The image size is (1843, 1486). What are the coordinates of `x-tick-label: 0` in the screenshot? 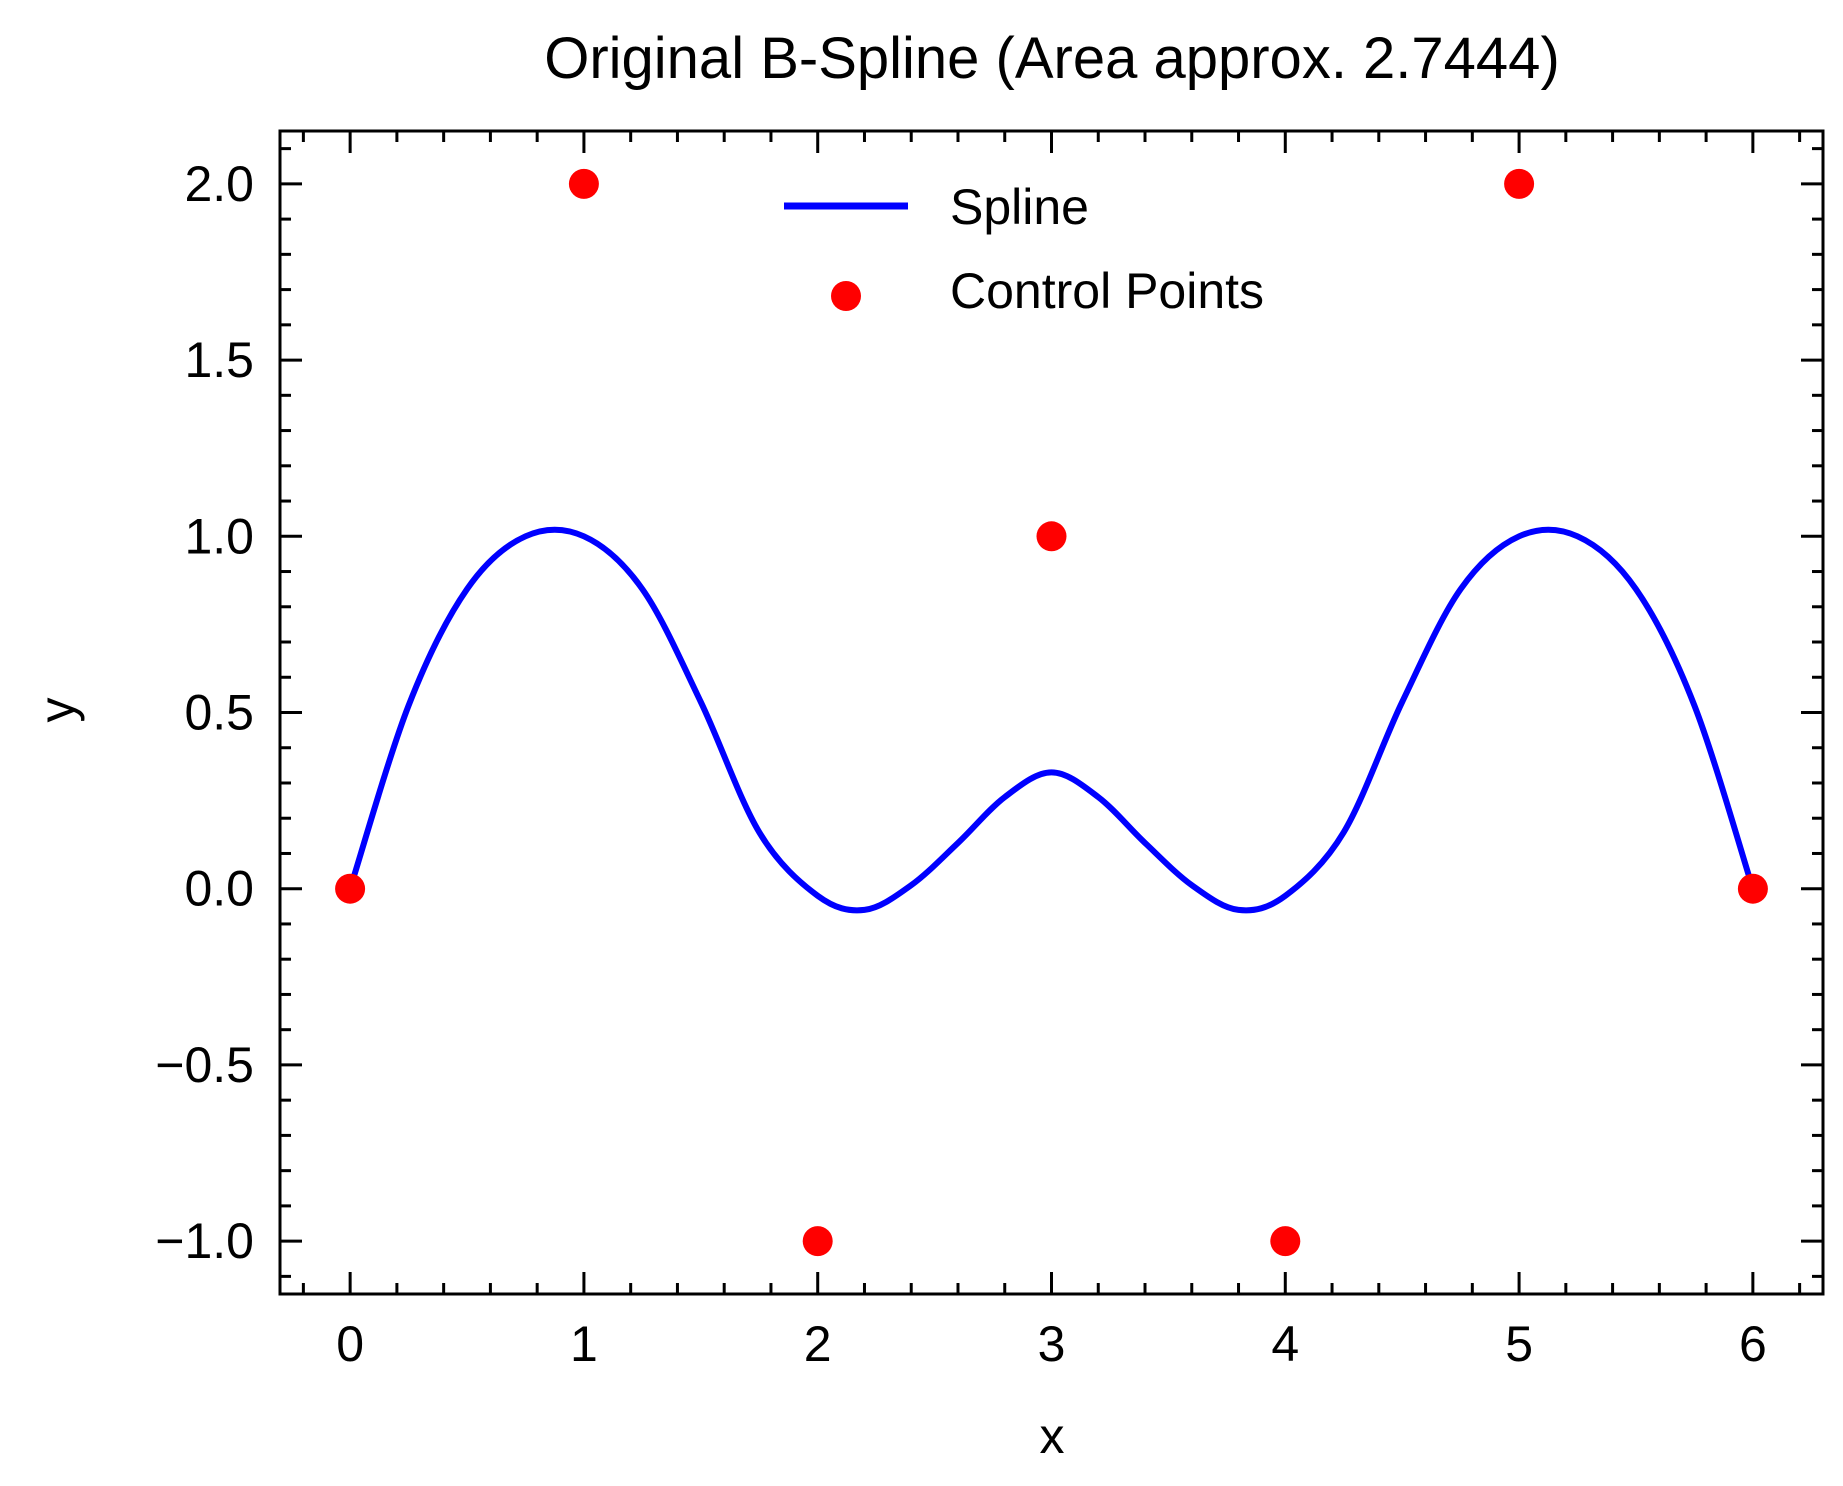 It's located at (350, 1344).